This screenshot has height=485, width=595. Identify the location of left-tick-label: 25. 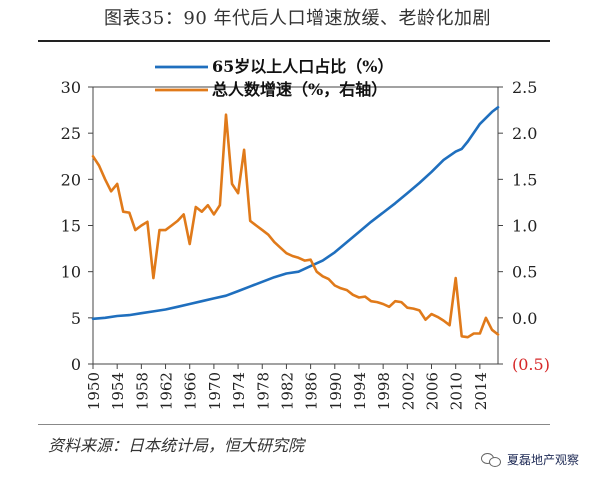
(71, 133).